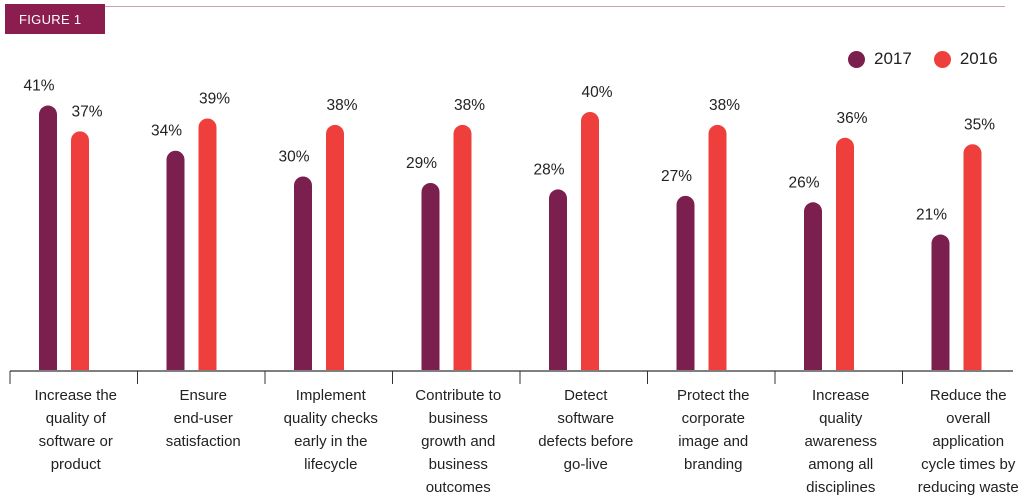 The image size is (1024, 499). What do you see at coordinates (841, 487) in the screenshot?
I see `category-label-line: disciplines` at bounding box center [841, 487].